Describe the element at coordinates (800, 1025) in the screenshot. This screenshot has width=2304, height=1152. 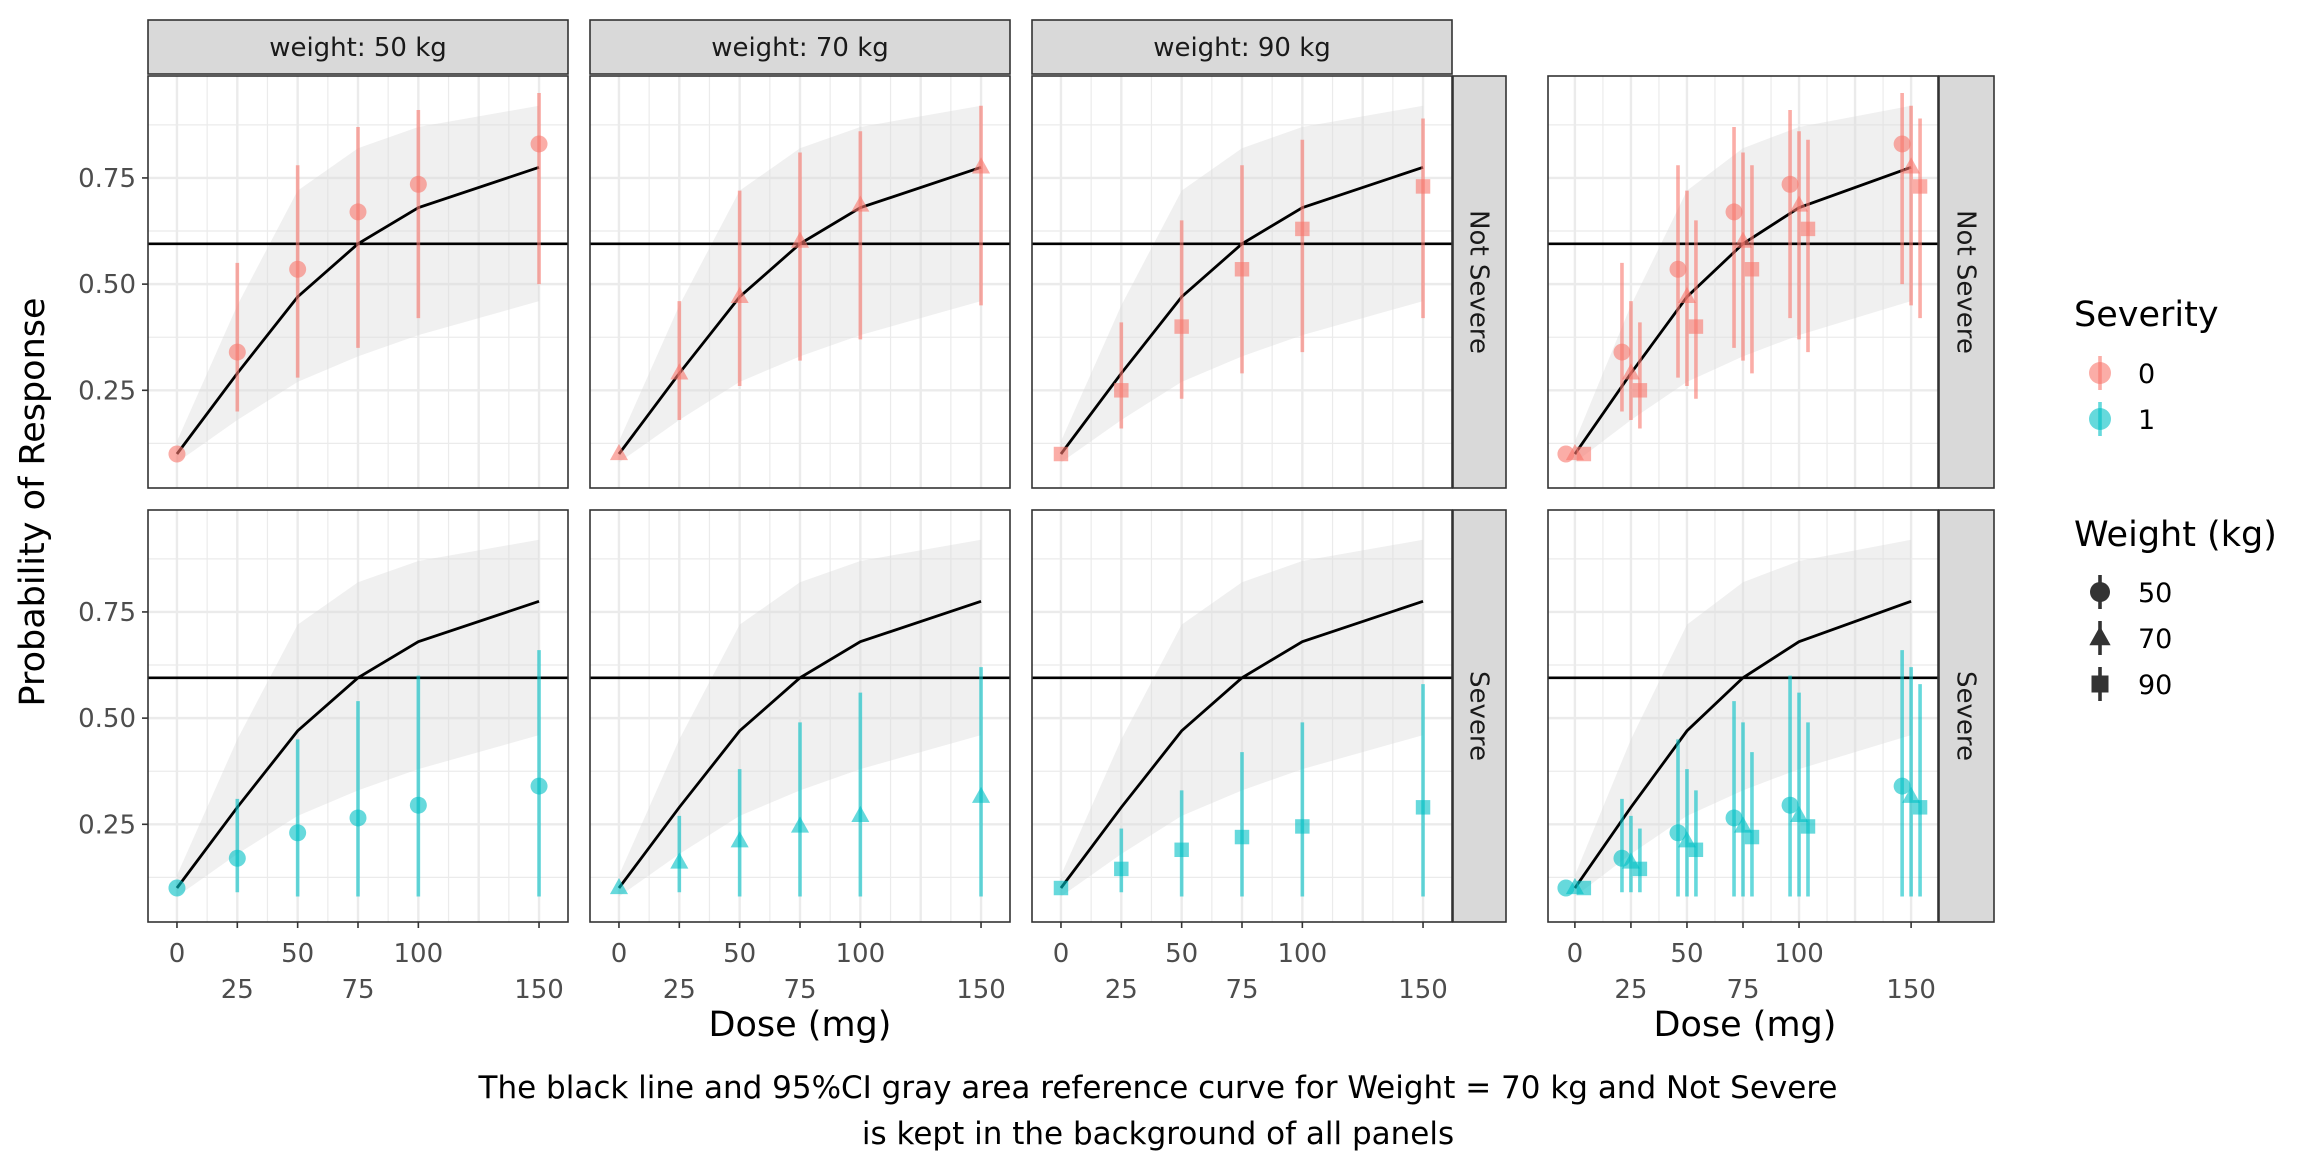
I see `x-axis-title-grid: Dose (mg)` at that location.